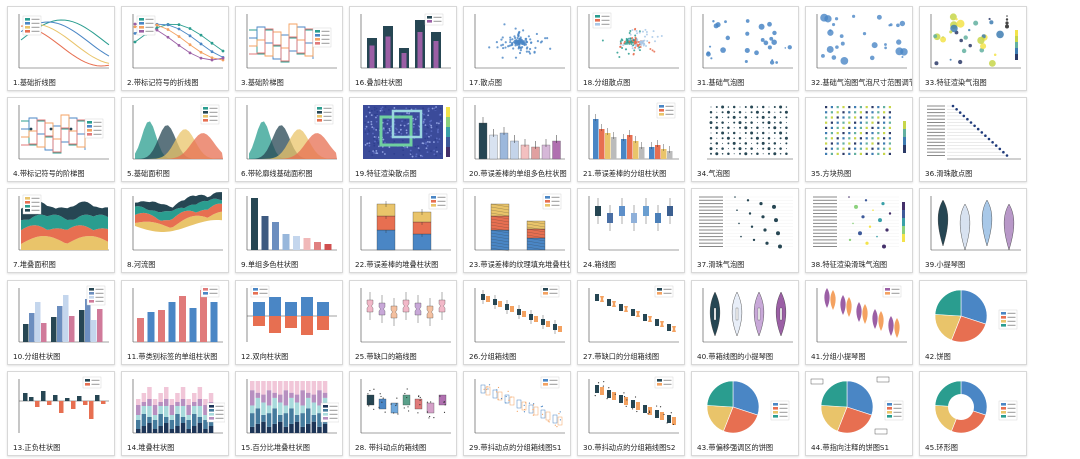 The image size is (1080, 459). Describe the element at coordinates (973, 139) in the screenshot. I see `chart-thumbnail-card: 36.滑珠散点图` at that location.